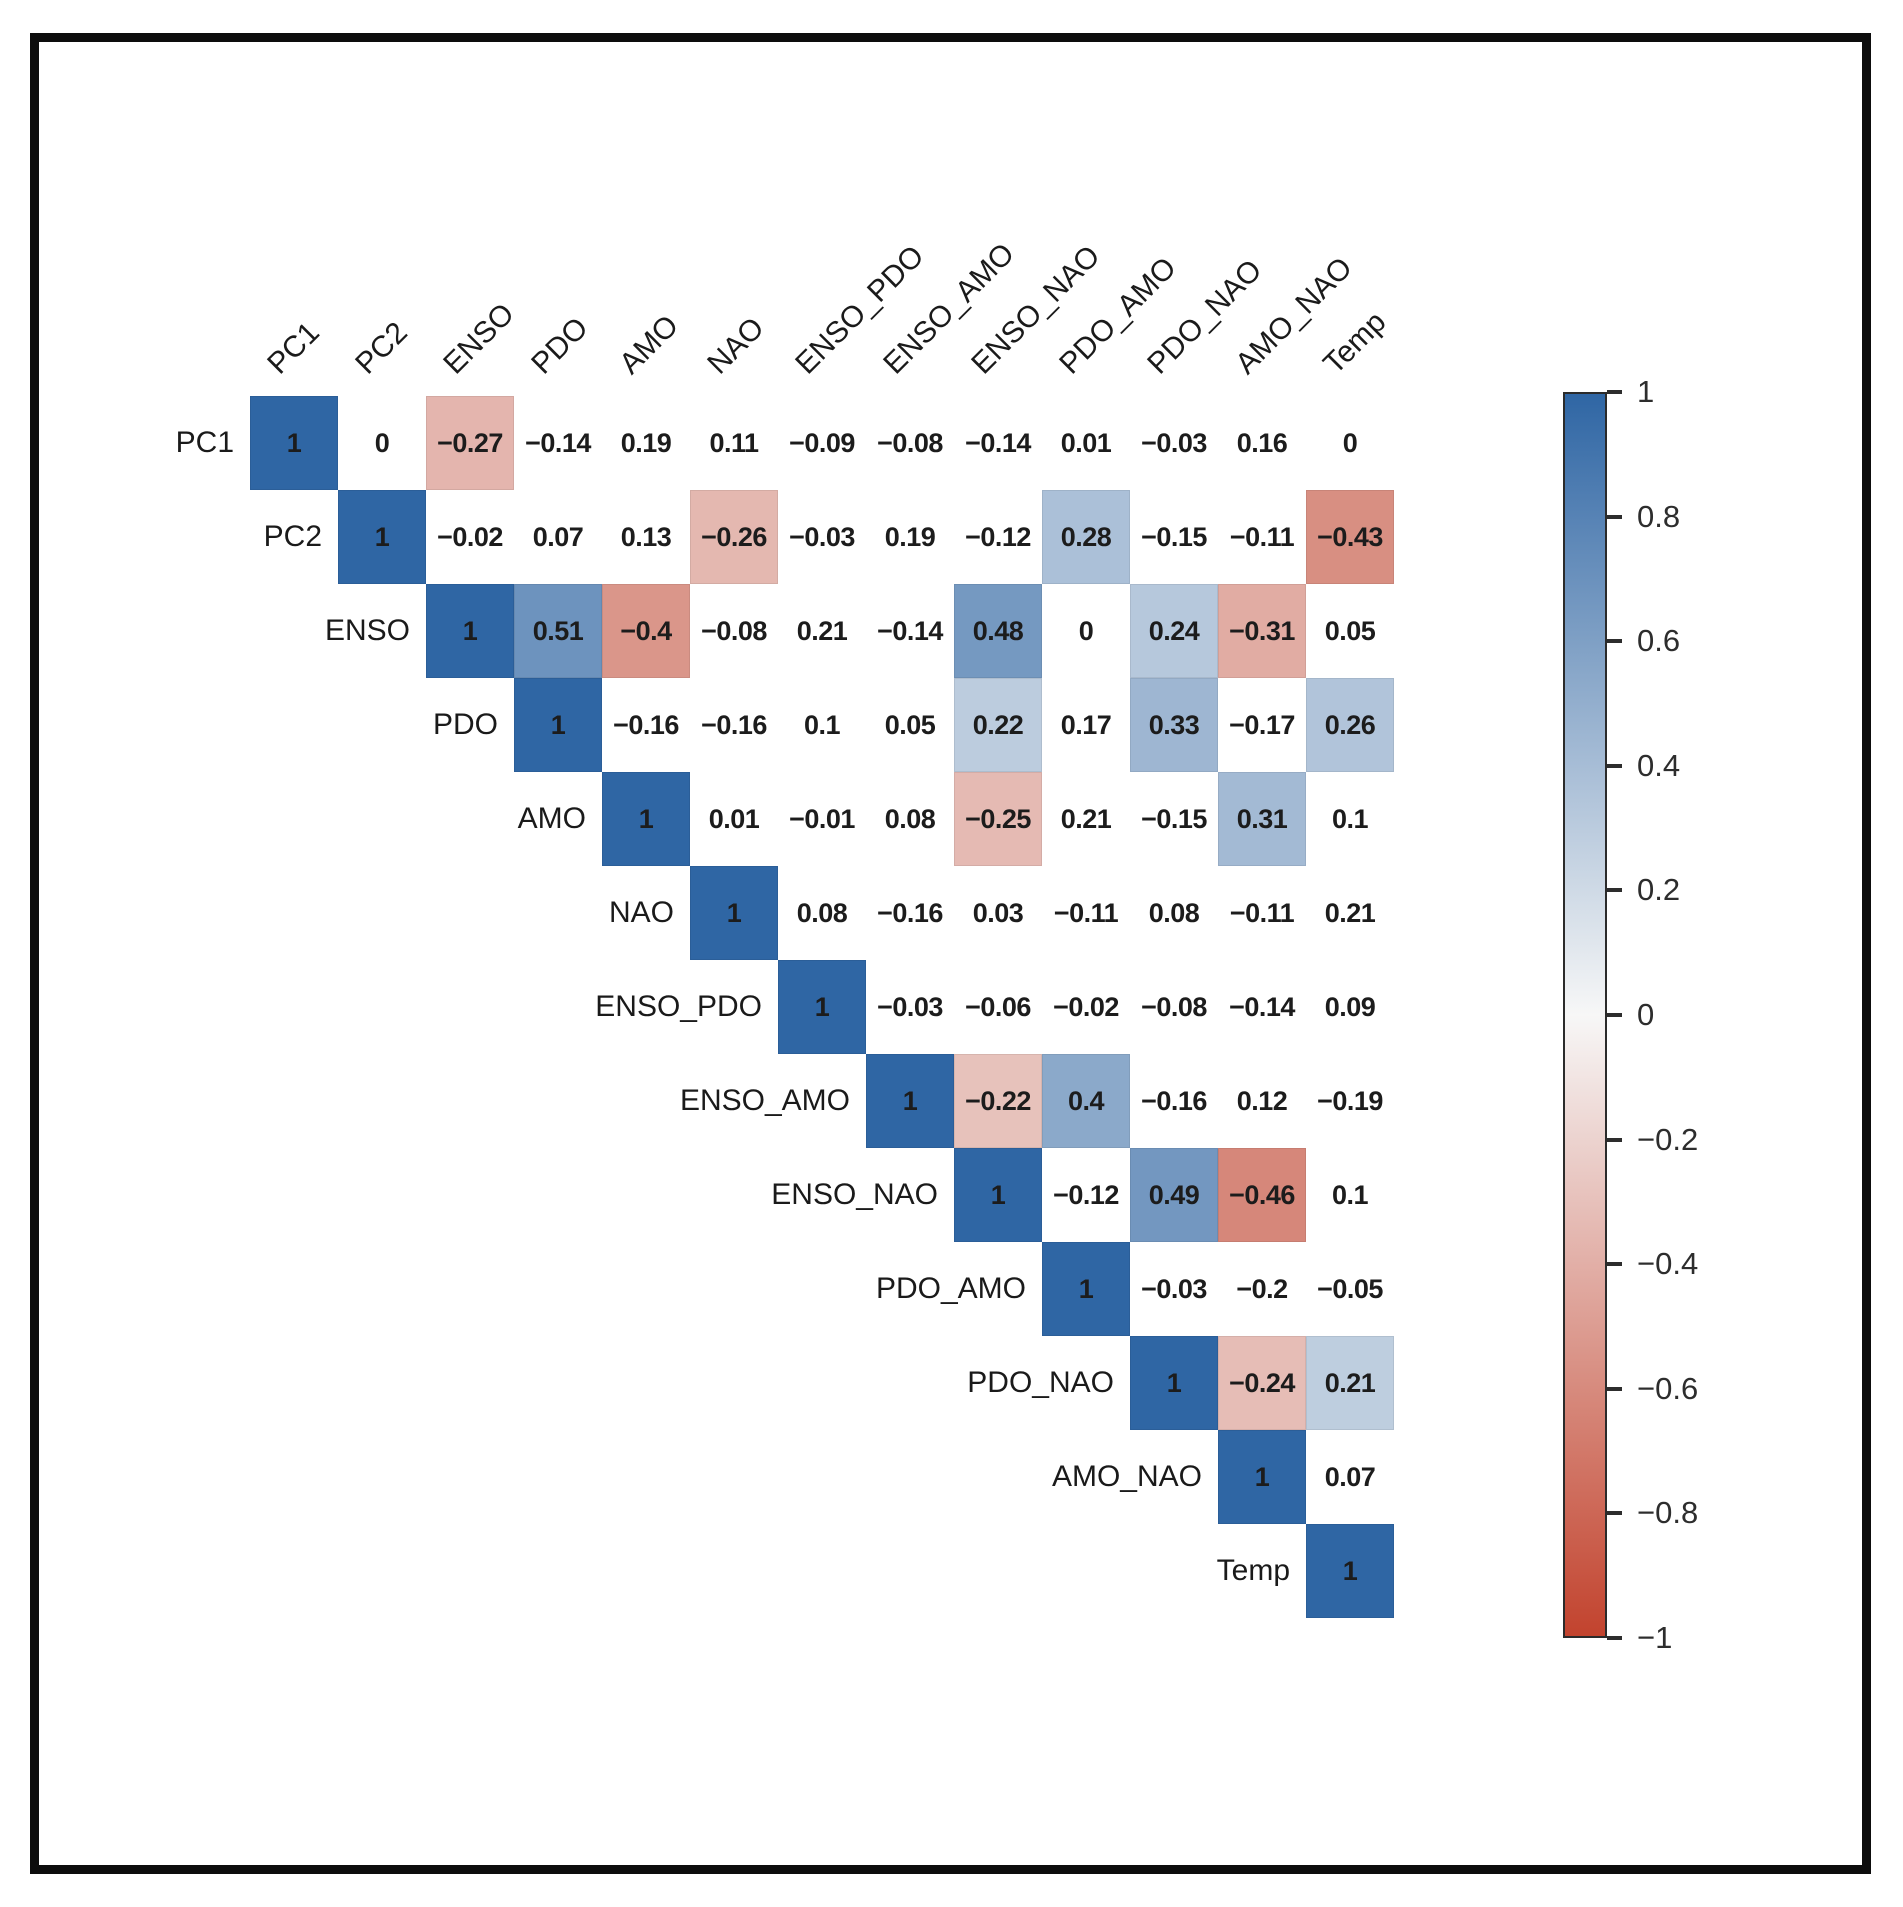 This screenshot has width=1903, height=1907. Describe the element at coordinates (1585, 1015) in the screenshot. I see `colorbar` at that location.